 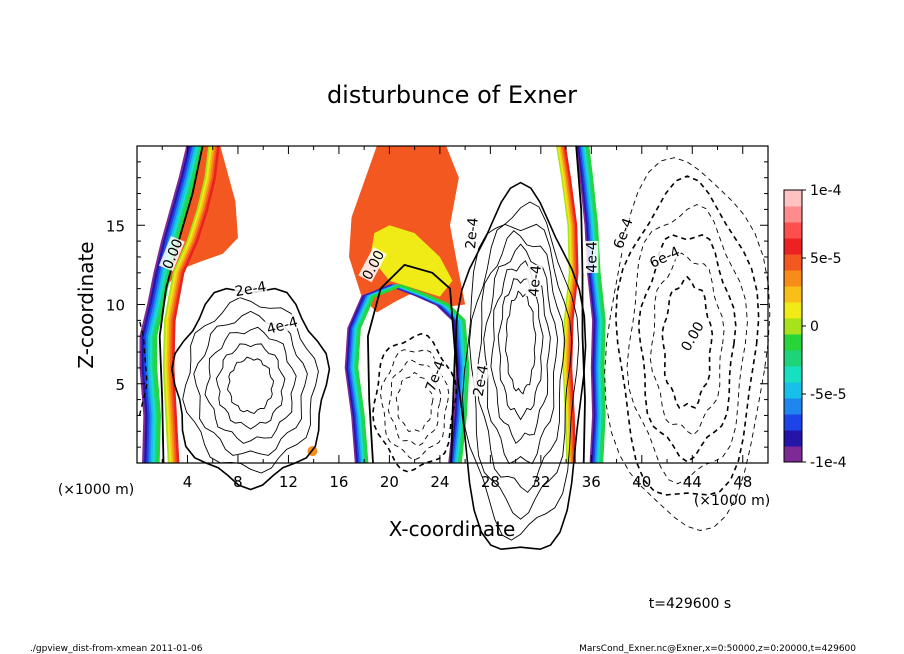 I want to click on colorbar-tick-label: 5e-5, so click(x=825, y=259).